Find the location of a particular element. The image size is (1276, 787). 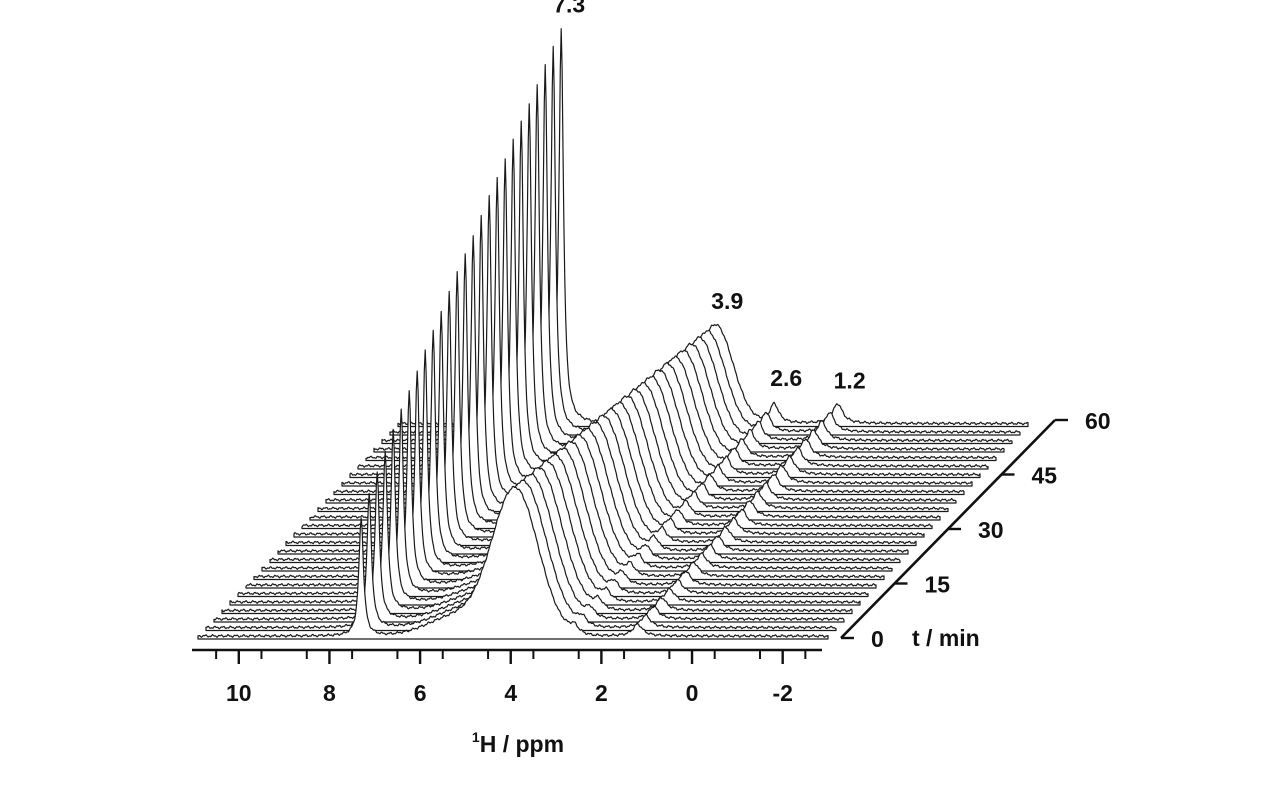

peak-label-7-3: 7.3 is located at coordinates (569, 9).